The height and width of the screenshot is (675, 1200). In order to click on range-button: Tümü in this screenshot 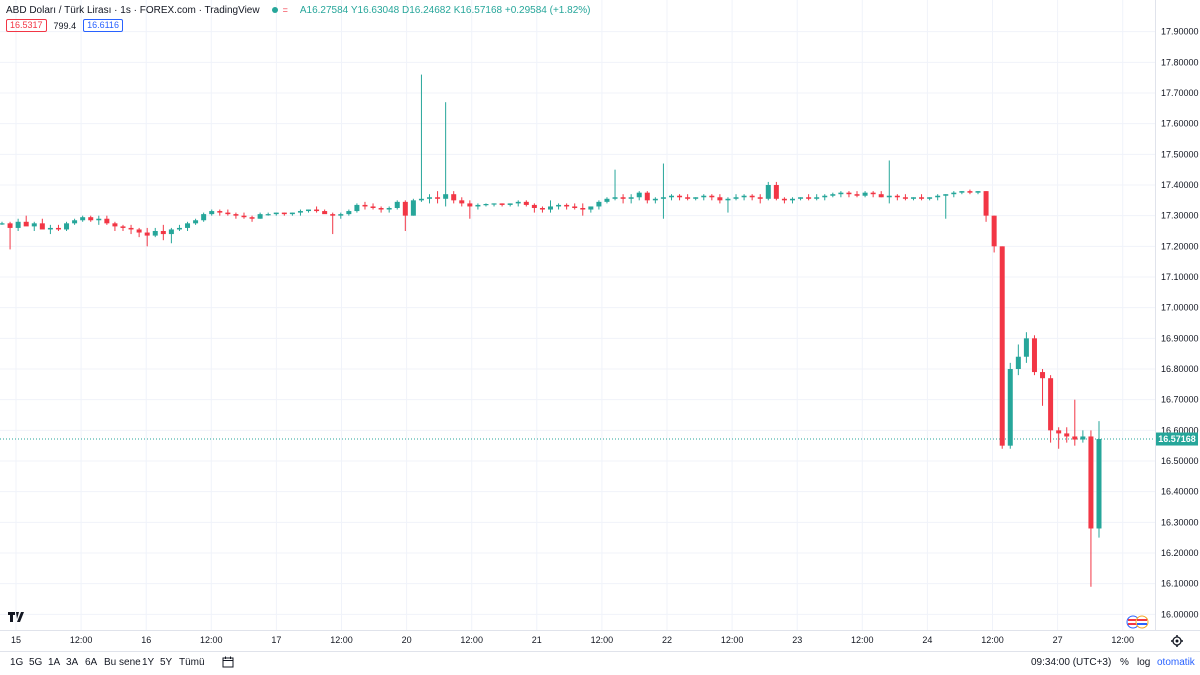, I will do `click(192, 662)`.